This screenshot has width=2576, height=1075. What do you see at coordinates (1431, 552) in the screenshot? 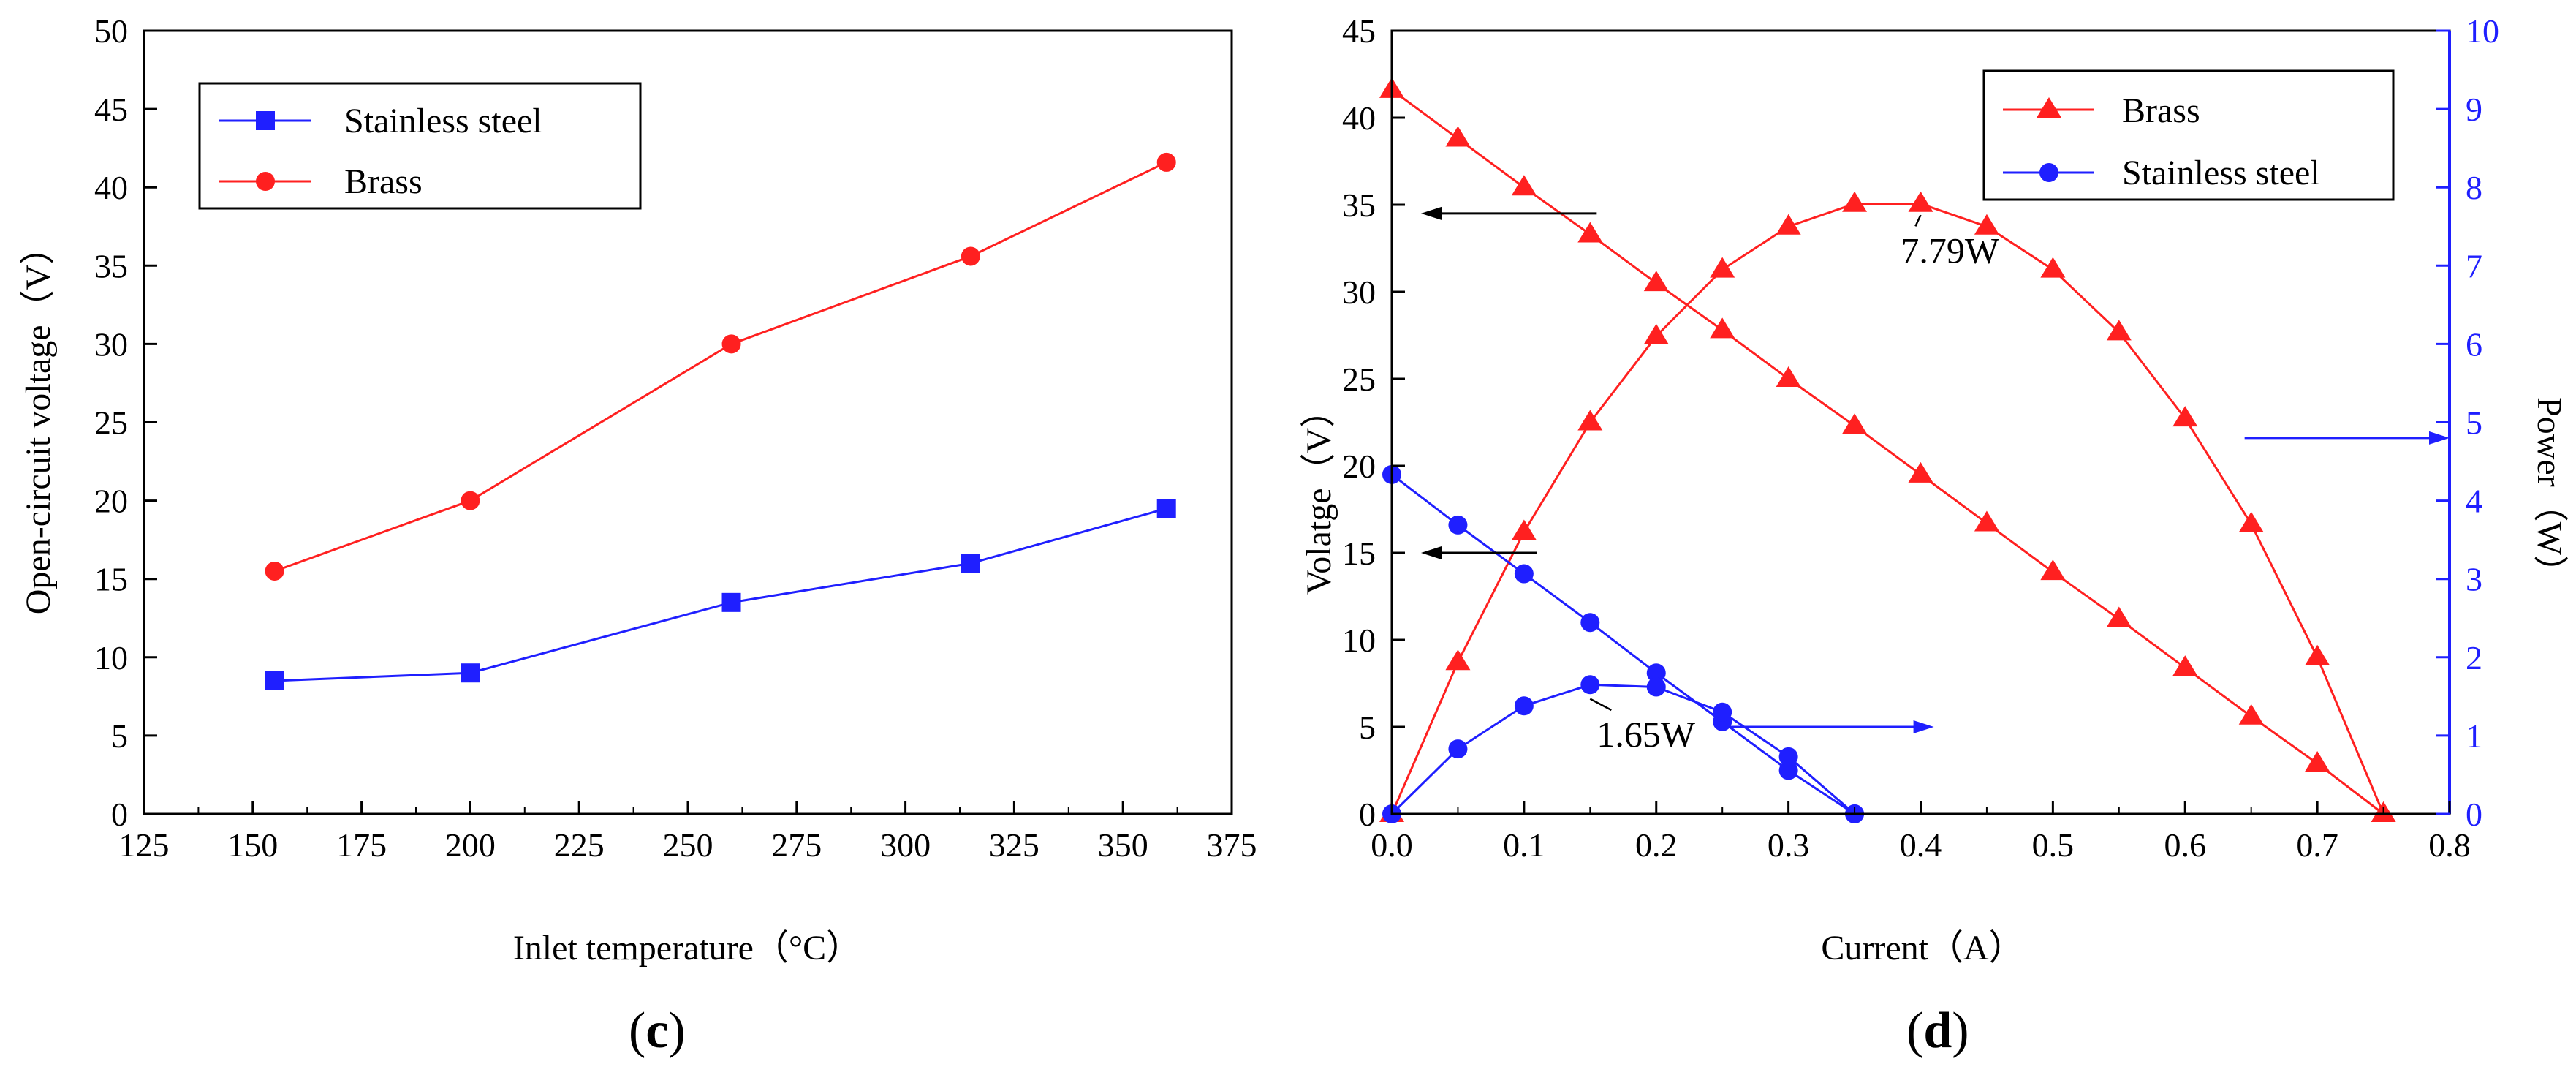
I see `chart-d-axis-pointer-arrowhead-left` at bounding box center [1431, 552].